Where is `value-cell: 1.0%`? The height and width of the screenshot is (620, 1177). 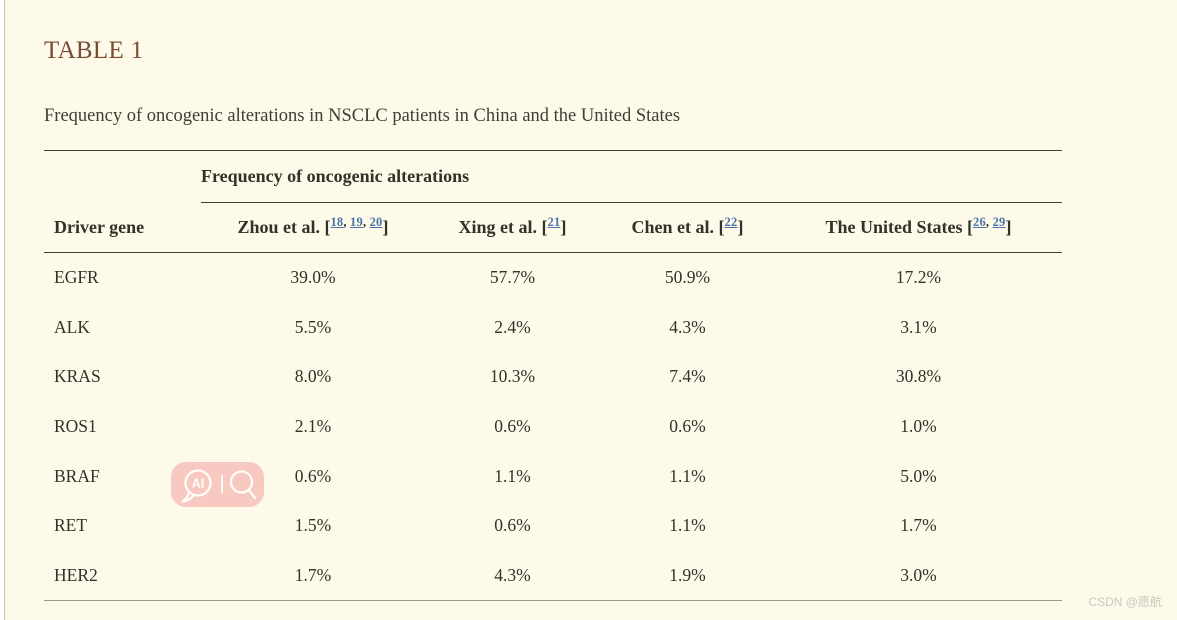 value-cell: 1.0% is located at coordinates (918, 426).